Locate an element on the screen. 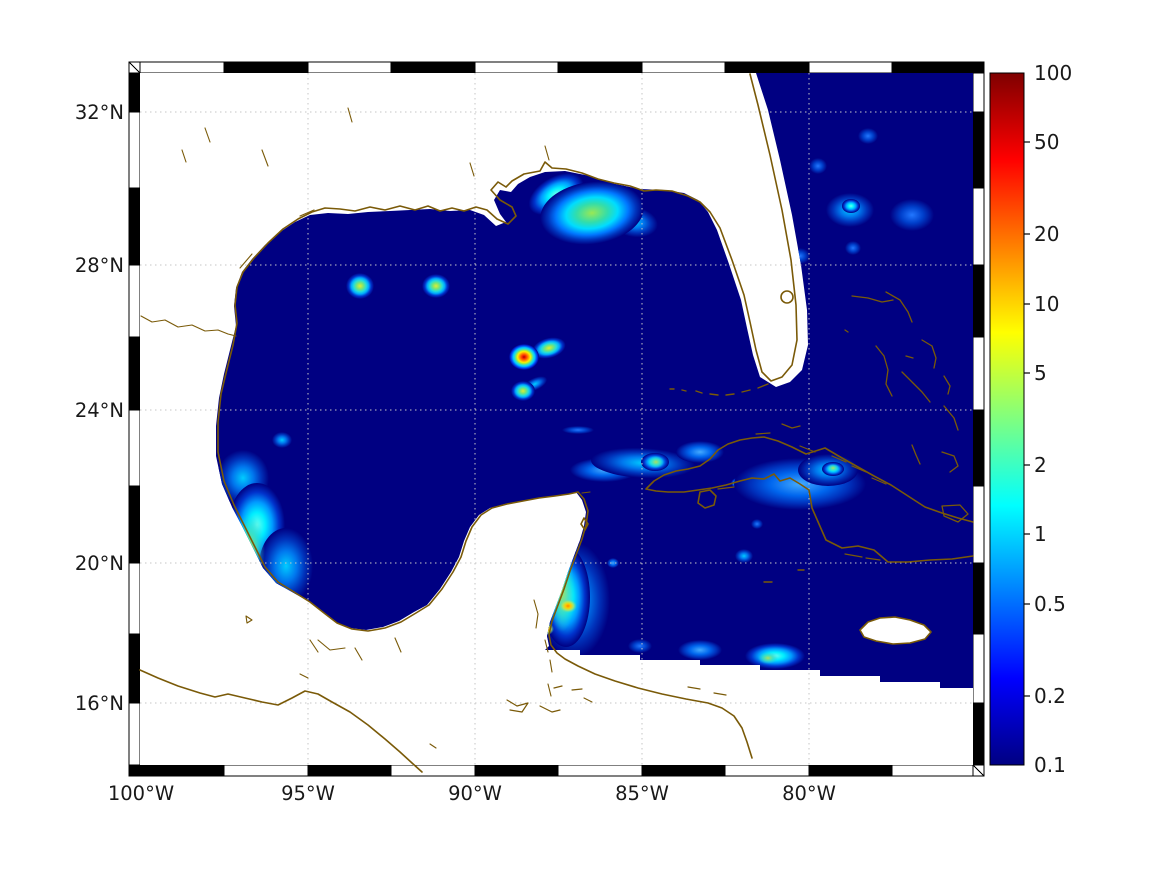  cuban-cays is located at coordinates (802, 496).